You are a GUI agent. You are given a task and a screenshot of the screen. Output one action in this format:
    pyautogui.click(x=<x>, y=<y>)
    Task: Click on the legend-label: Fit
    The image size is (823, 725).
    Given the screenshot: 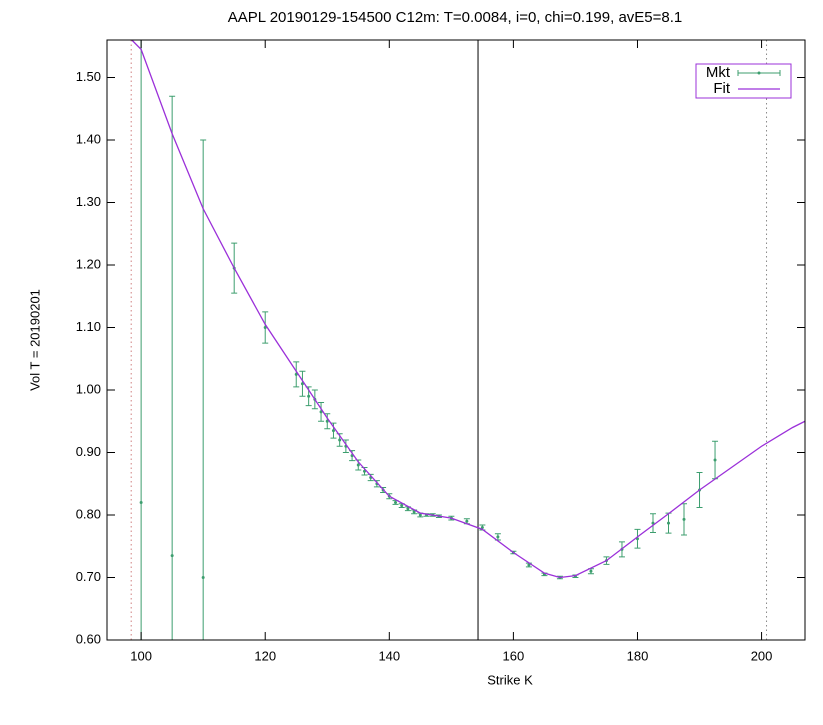 What is the action you would take?
    pyautogui.click(x=721, y=88)
    